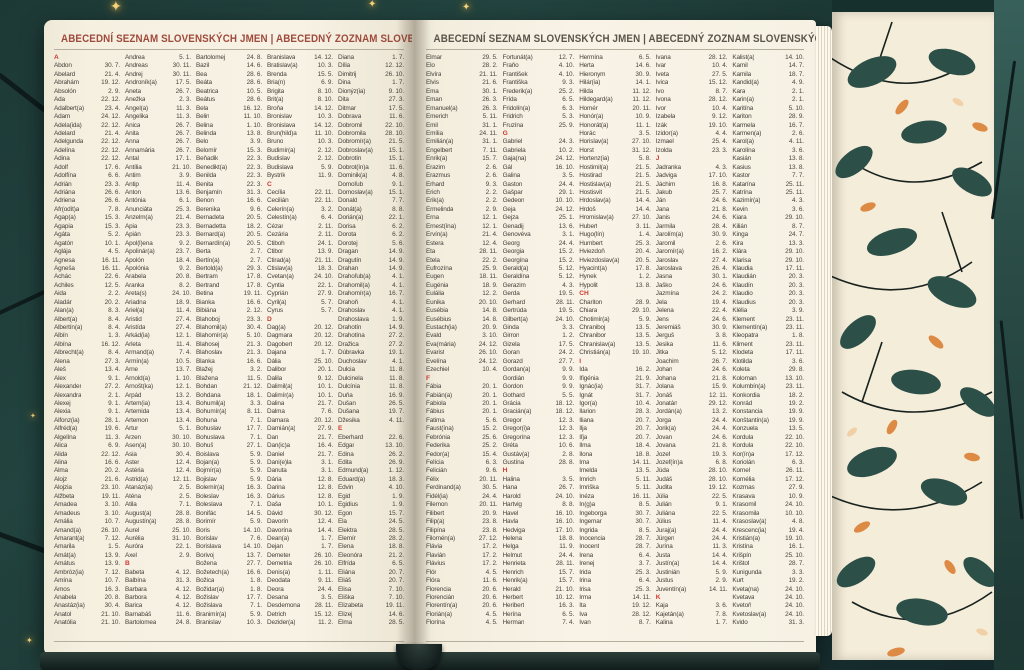  What do you see at coordinates (692, 142) in the screenshot?
I see `name-day-entry: Izmael 25. 4.` at bounding box center [692, 142].